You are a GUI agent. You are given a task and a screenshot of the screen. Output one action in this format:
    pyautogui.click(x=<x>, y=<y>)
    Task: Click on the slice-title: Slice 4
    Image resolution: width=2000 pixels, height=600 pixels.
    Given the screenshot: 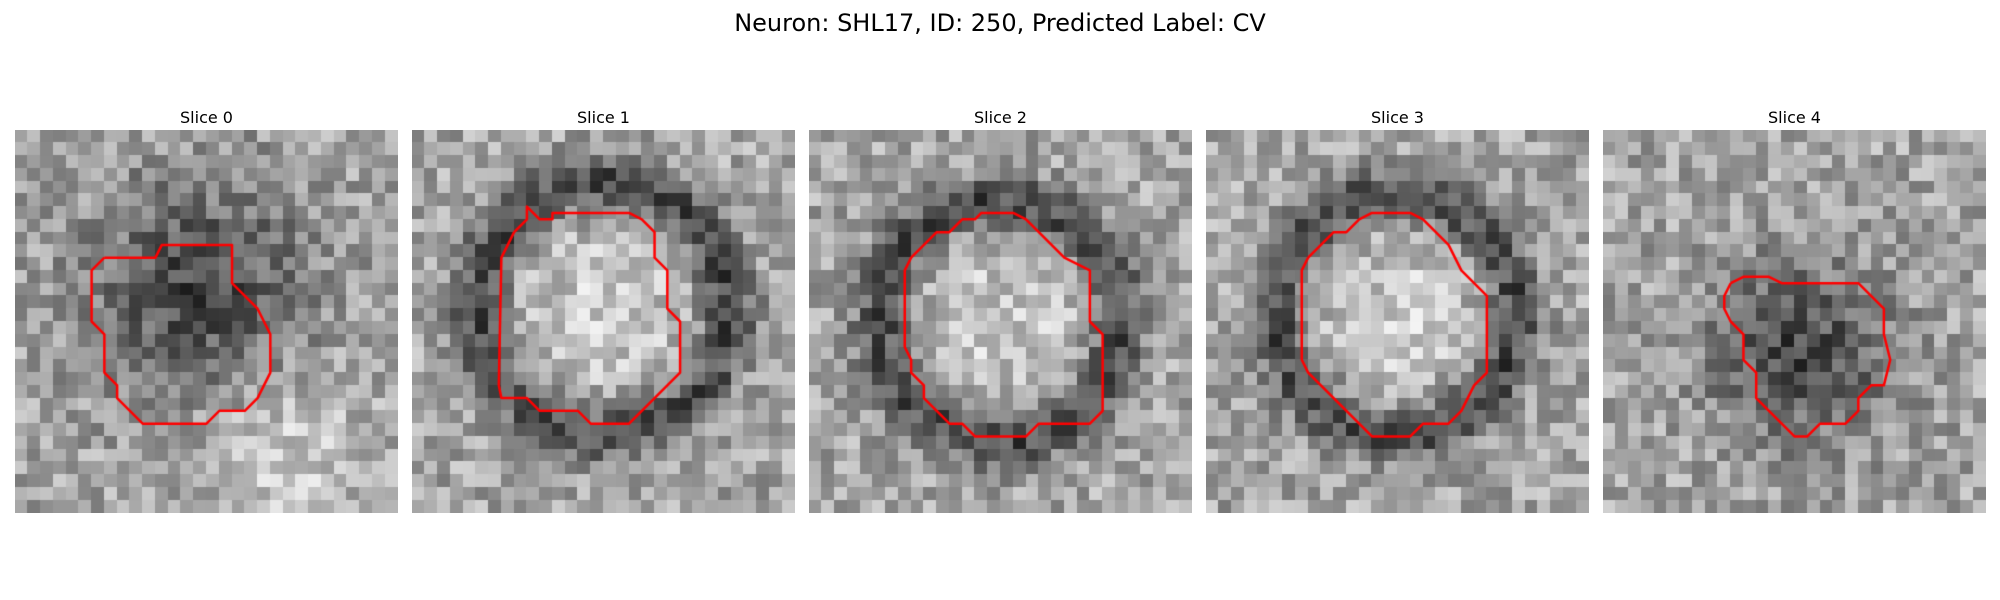 What is the action you would take?
    pyautogui.click(x=1794, y=117)
    